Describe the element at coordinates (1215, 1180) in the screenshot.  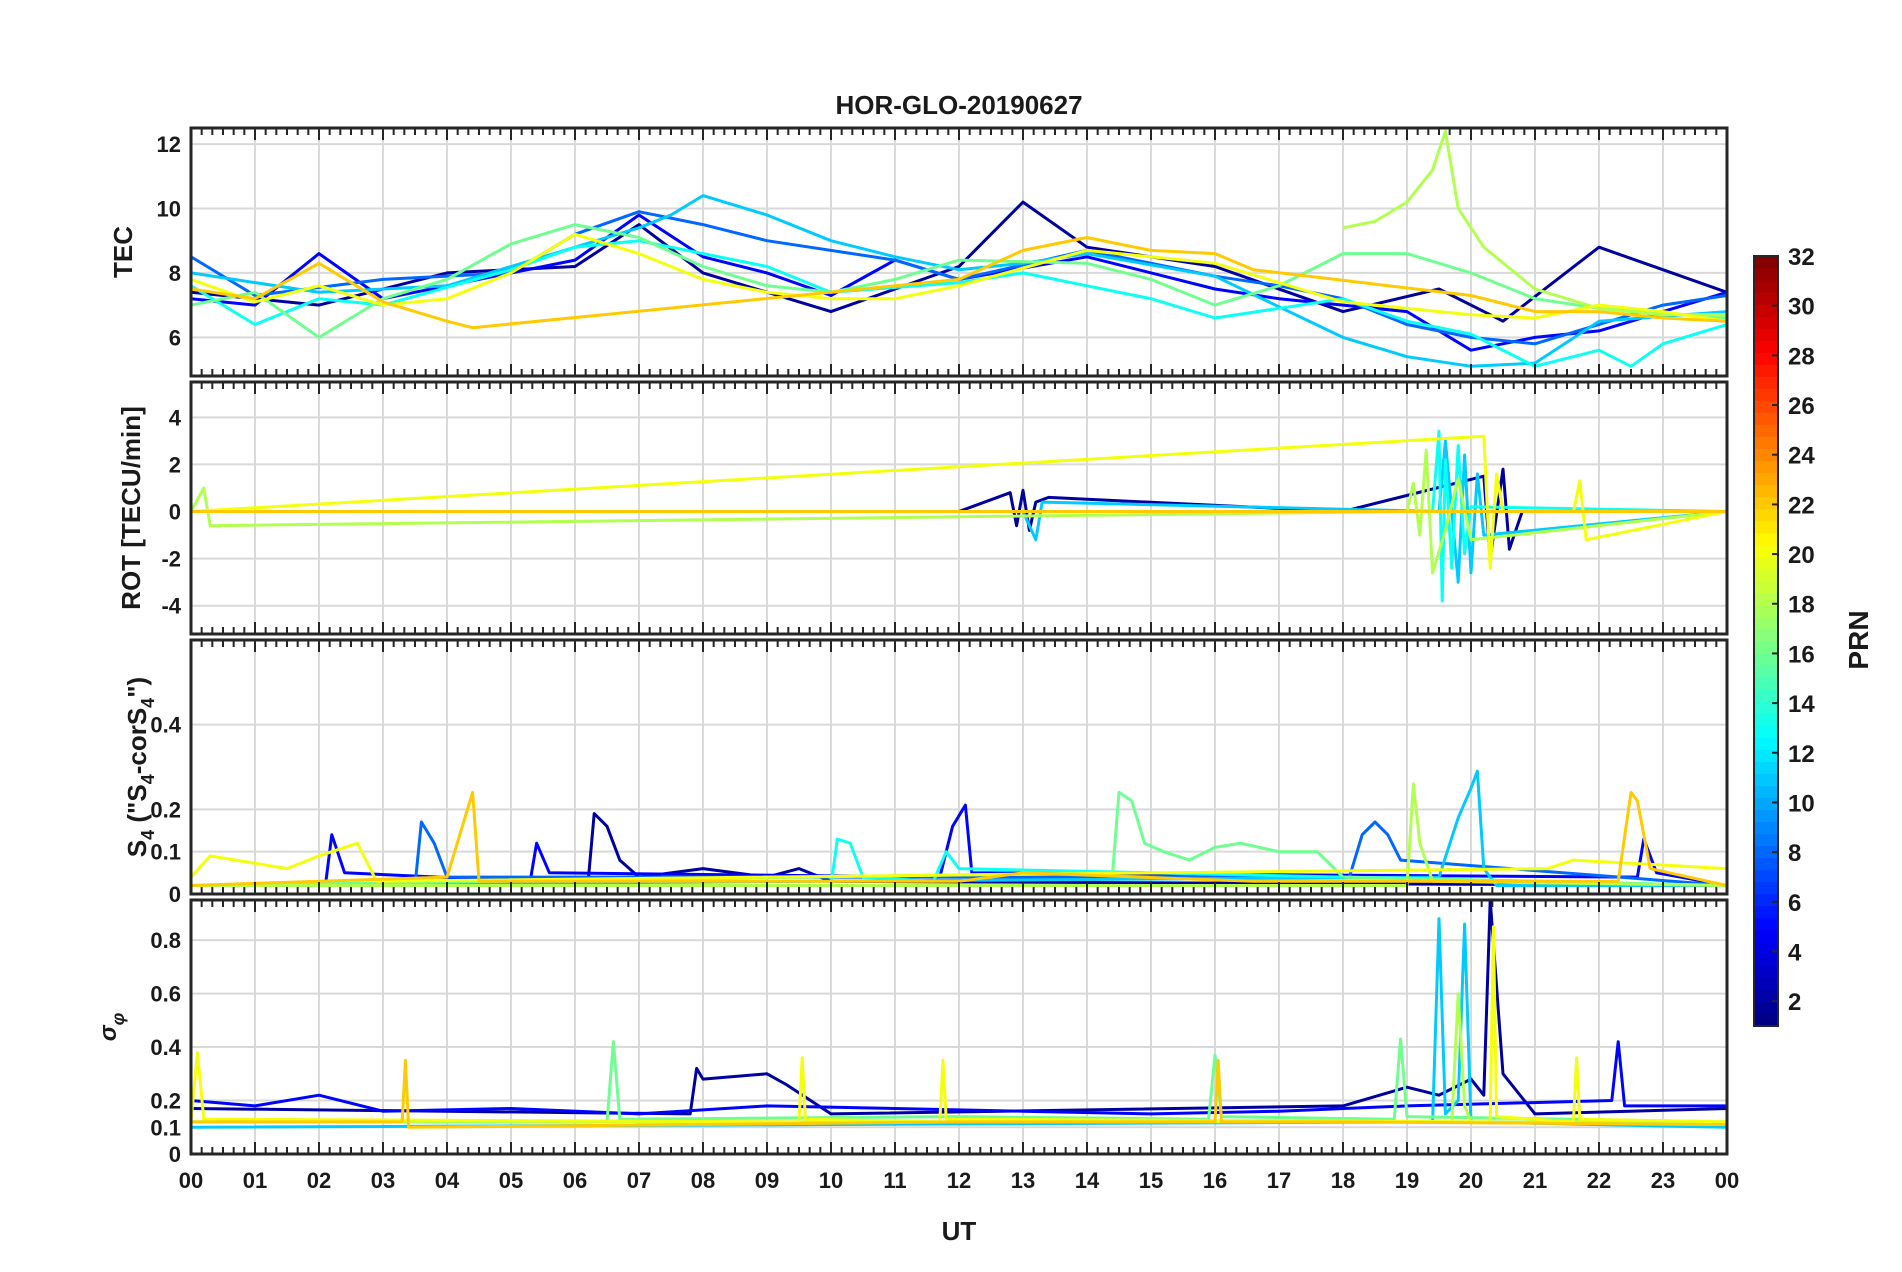
I see `x-tick-label: 16` at that location.